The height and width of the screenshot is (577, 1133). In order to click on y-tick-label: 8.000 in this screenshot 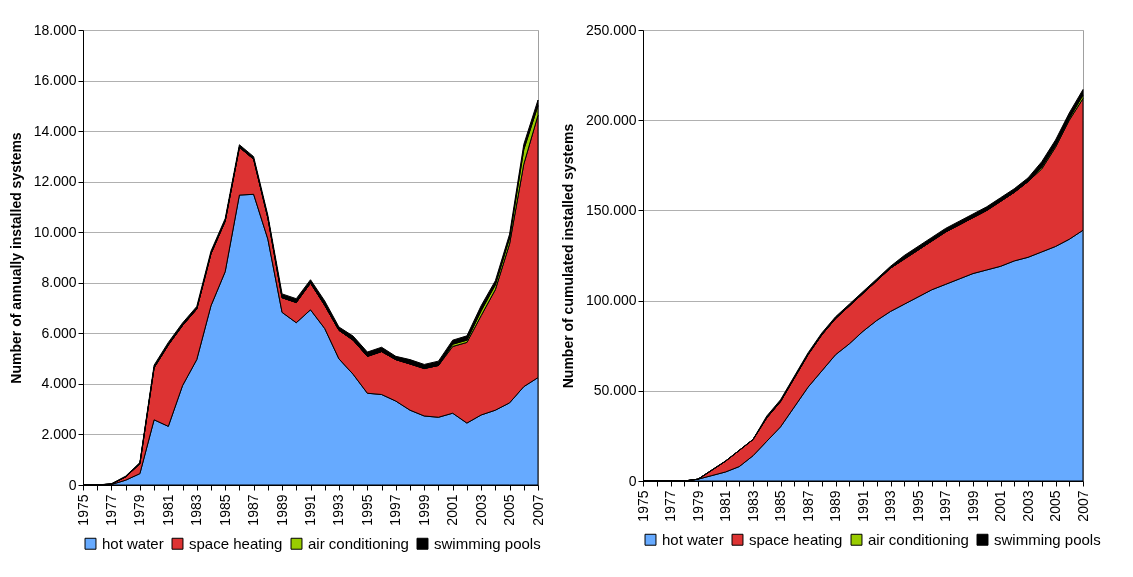, I will do `click(59, 282)`.